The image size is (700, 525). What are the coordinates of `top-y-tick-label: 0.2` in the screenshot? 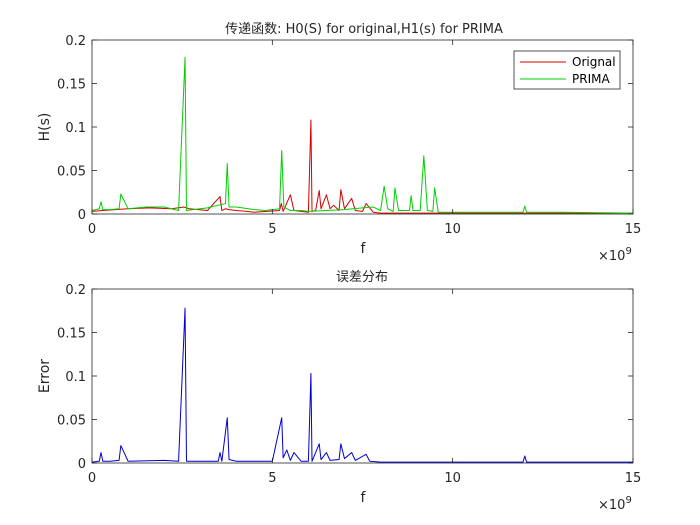 It's located at (75, 41).